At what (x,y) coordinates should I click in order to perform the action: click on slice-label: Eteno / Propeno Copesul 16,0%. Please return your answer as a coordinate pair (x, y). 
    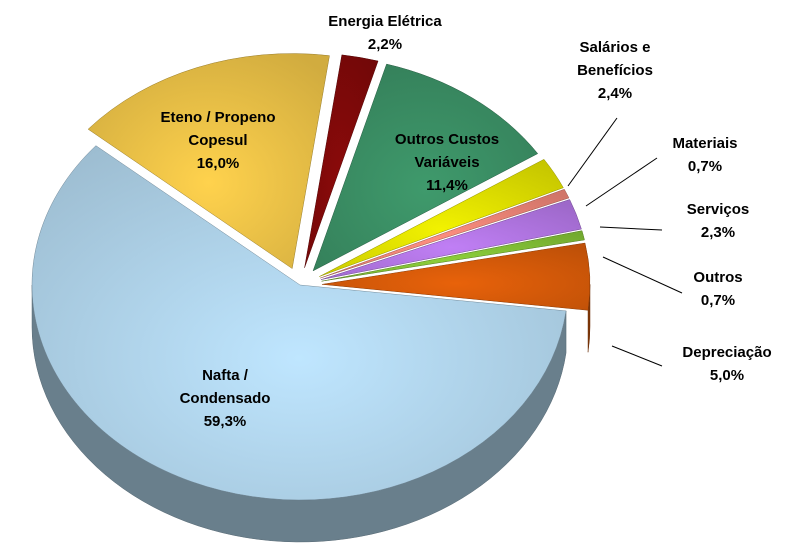
    Looking at the image, I should click on (218, 140).